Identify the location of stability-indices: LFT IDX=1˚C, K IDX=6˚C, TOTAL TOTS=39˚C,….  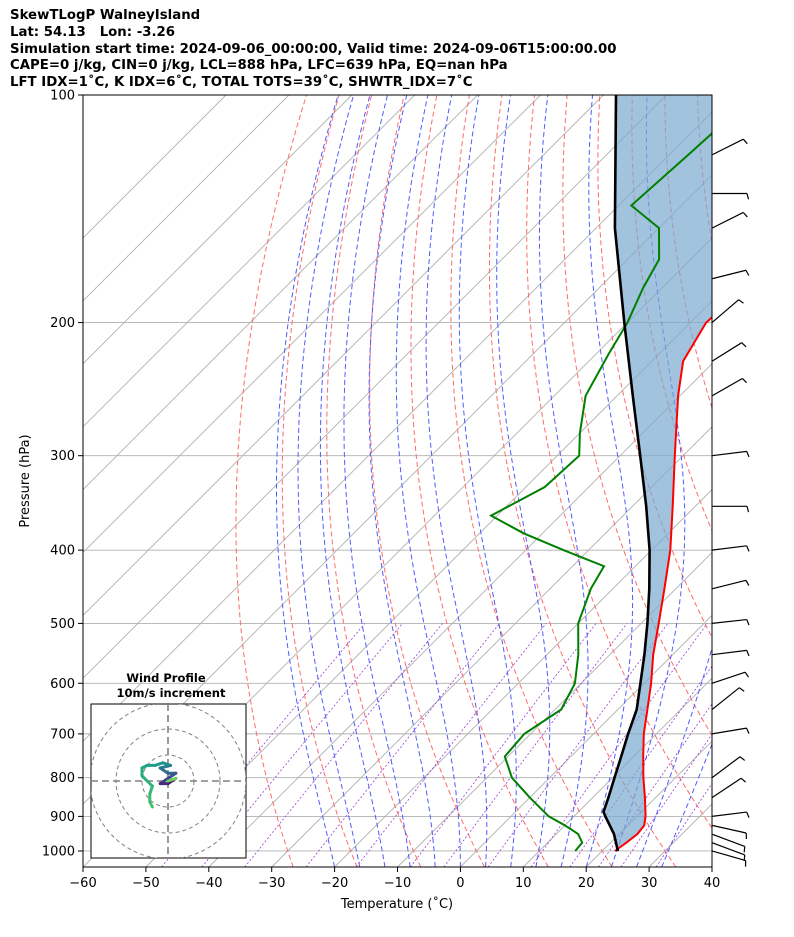
(241, 83).